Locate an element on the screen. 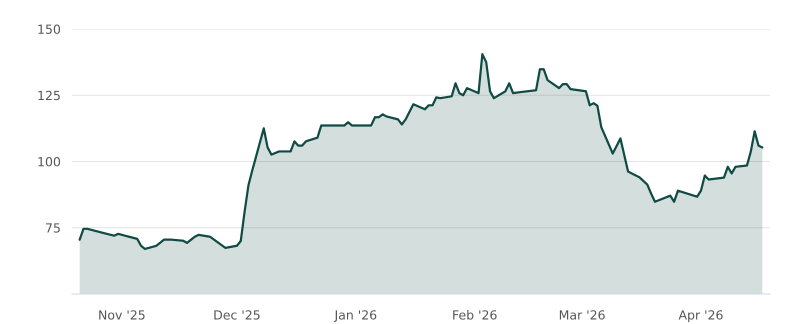  x-tick-label: Feb '26 is located at coordinates (475, 315).